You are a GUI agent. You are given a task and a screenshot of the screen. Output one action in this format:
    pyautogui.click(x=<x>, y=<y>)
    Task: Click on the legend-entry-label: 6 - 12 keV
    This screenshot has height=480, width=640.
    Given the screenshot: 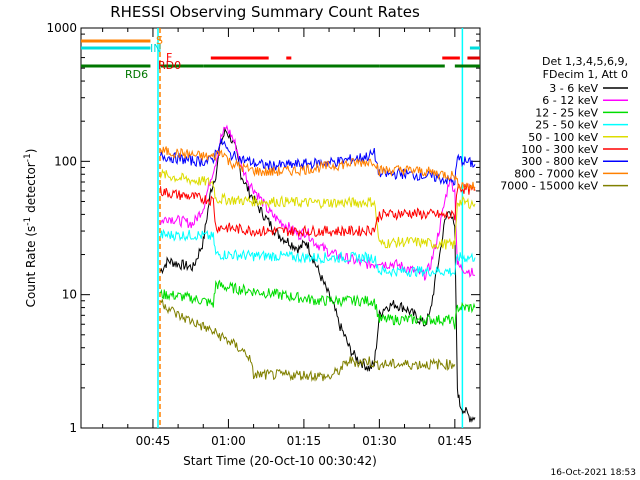 What is the action you would take?
    pyautogui.click(x=570, y=100)
    